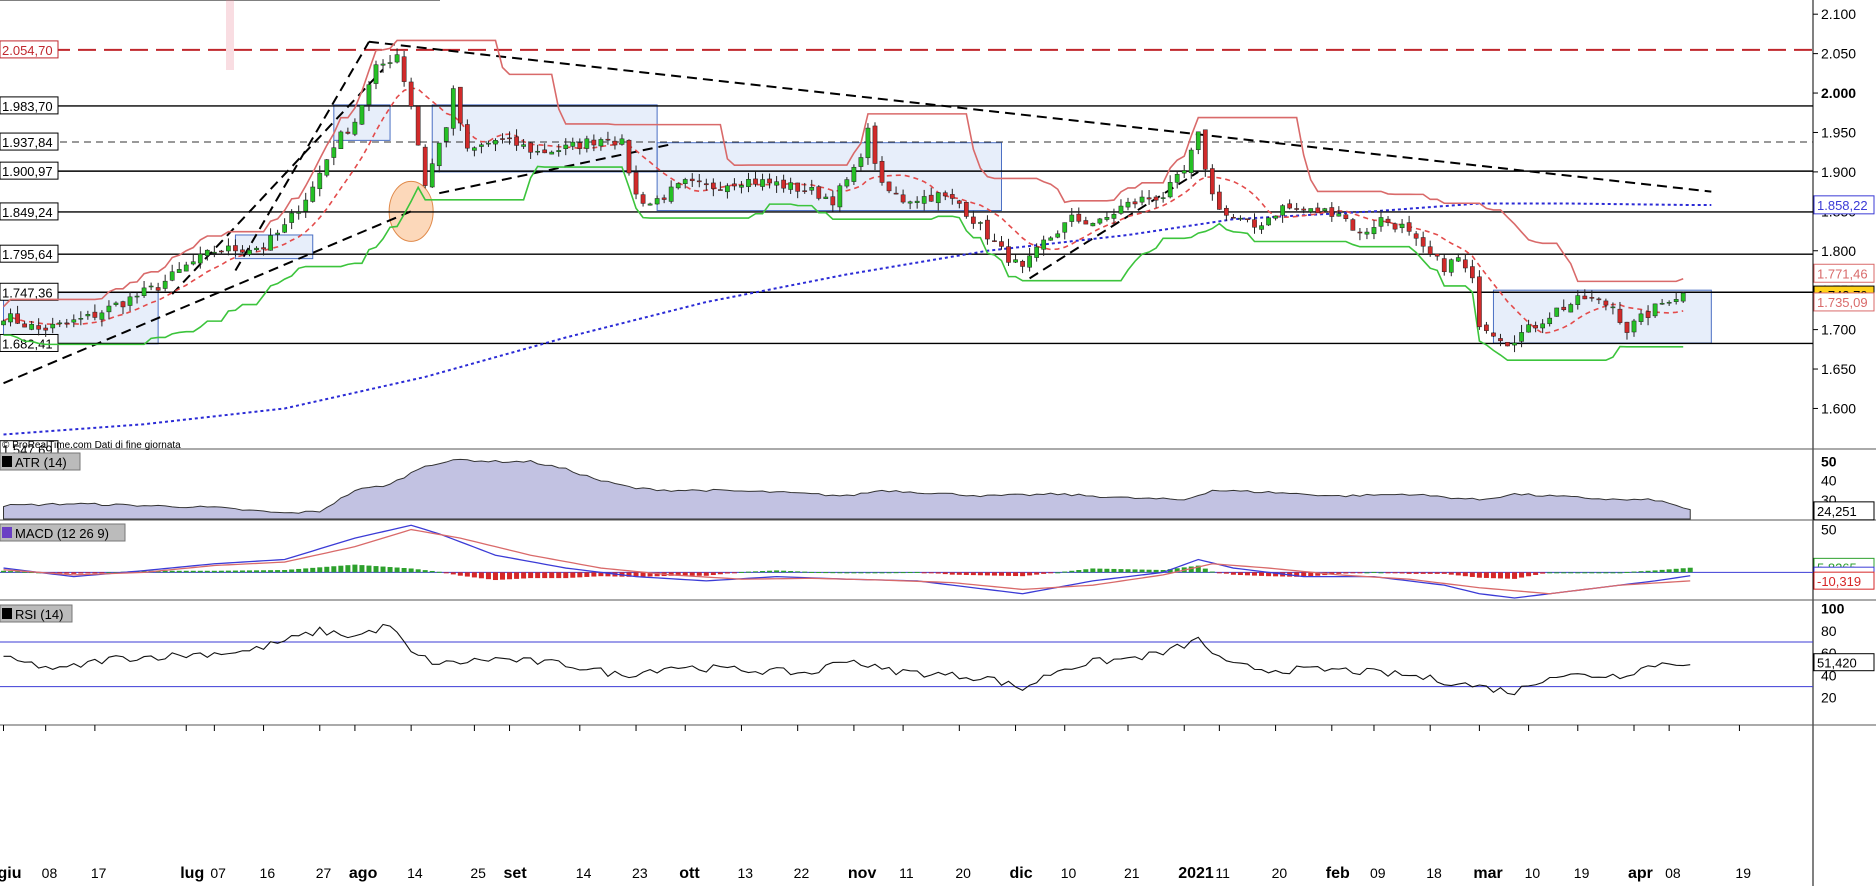  I want to click on macd-legend-swatch, so click(7, 532).